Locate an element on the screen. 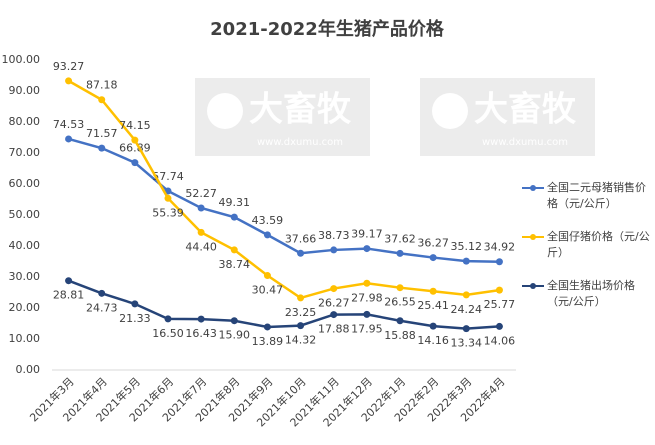 The height and width of the screenshot is (445, 655). data-label: 16.43 is located at coordinates (201, 333).